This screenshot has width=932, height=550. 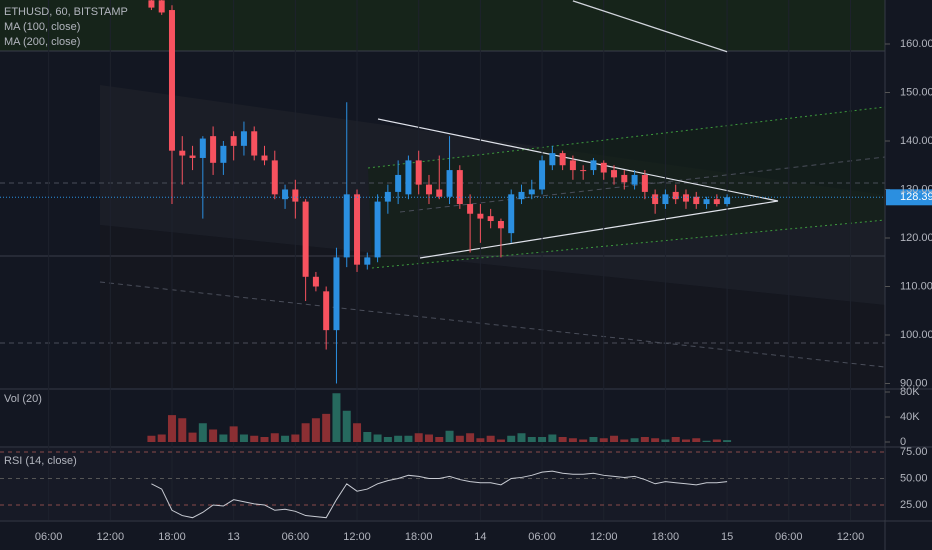 I want to click on rsi-background, so click(x=442, y=484).